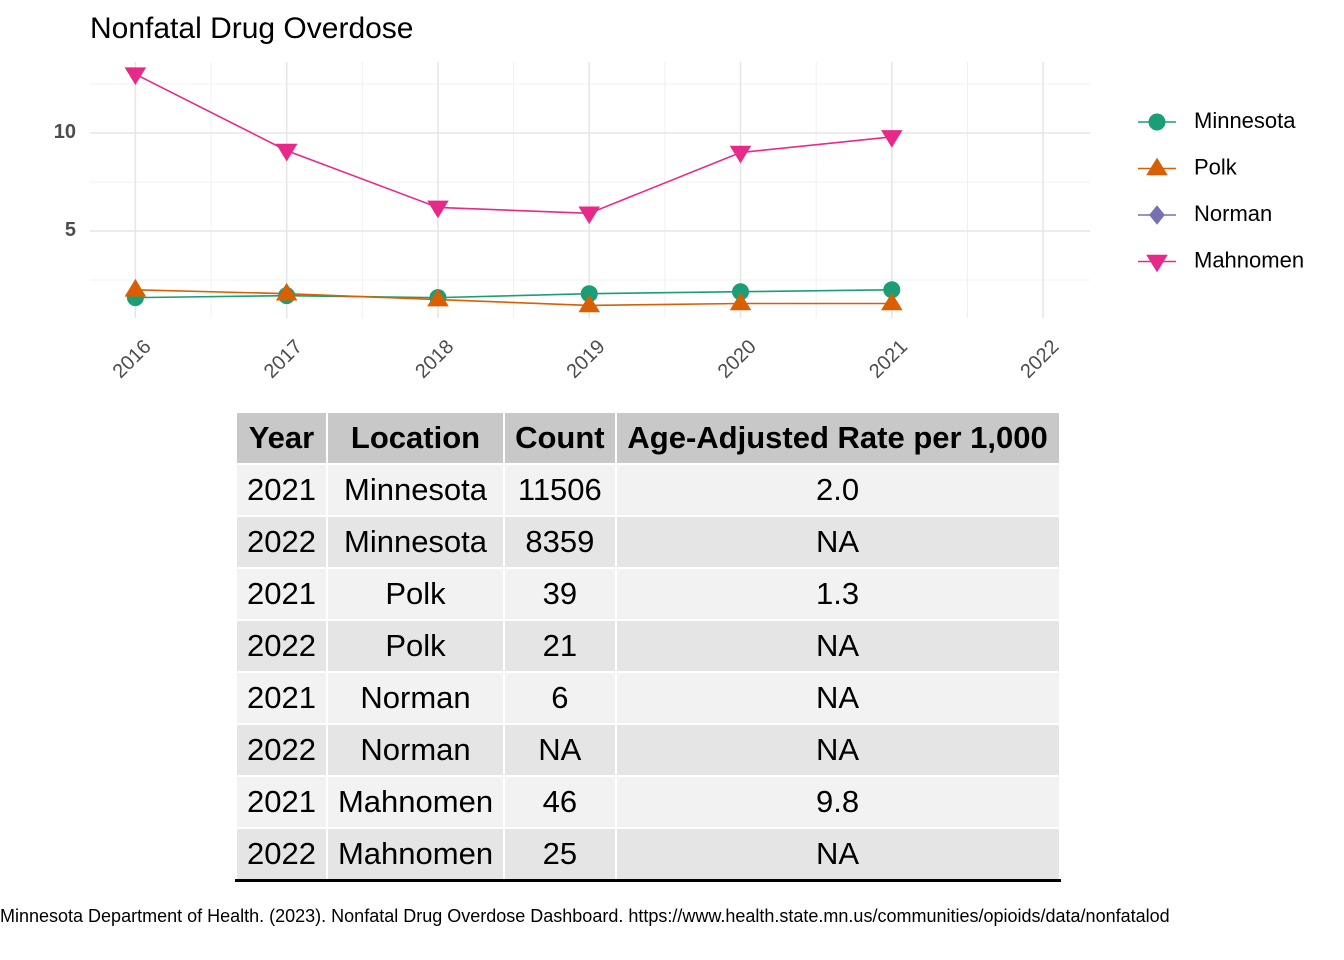 The width and height of the screenshot is (1344, 960). I want to click on chart-title: Nonfatal Drug Overdose, so click(252, 28).